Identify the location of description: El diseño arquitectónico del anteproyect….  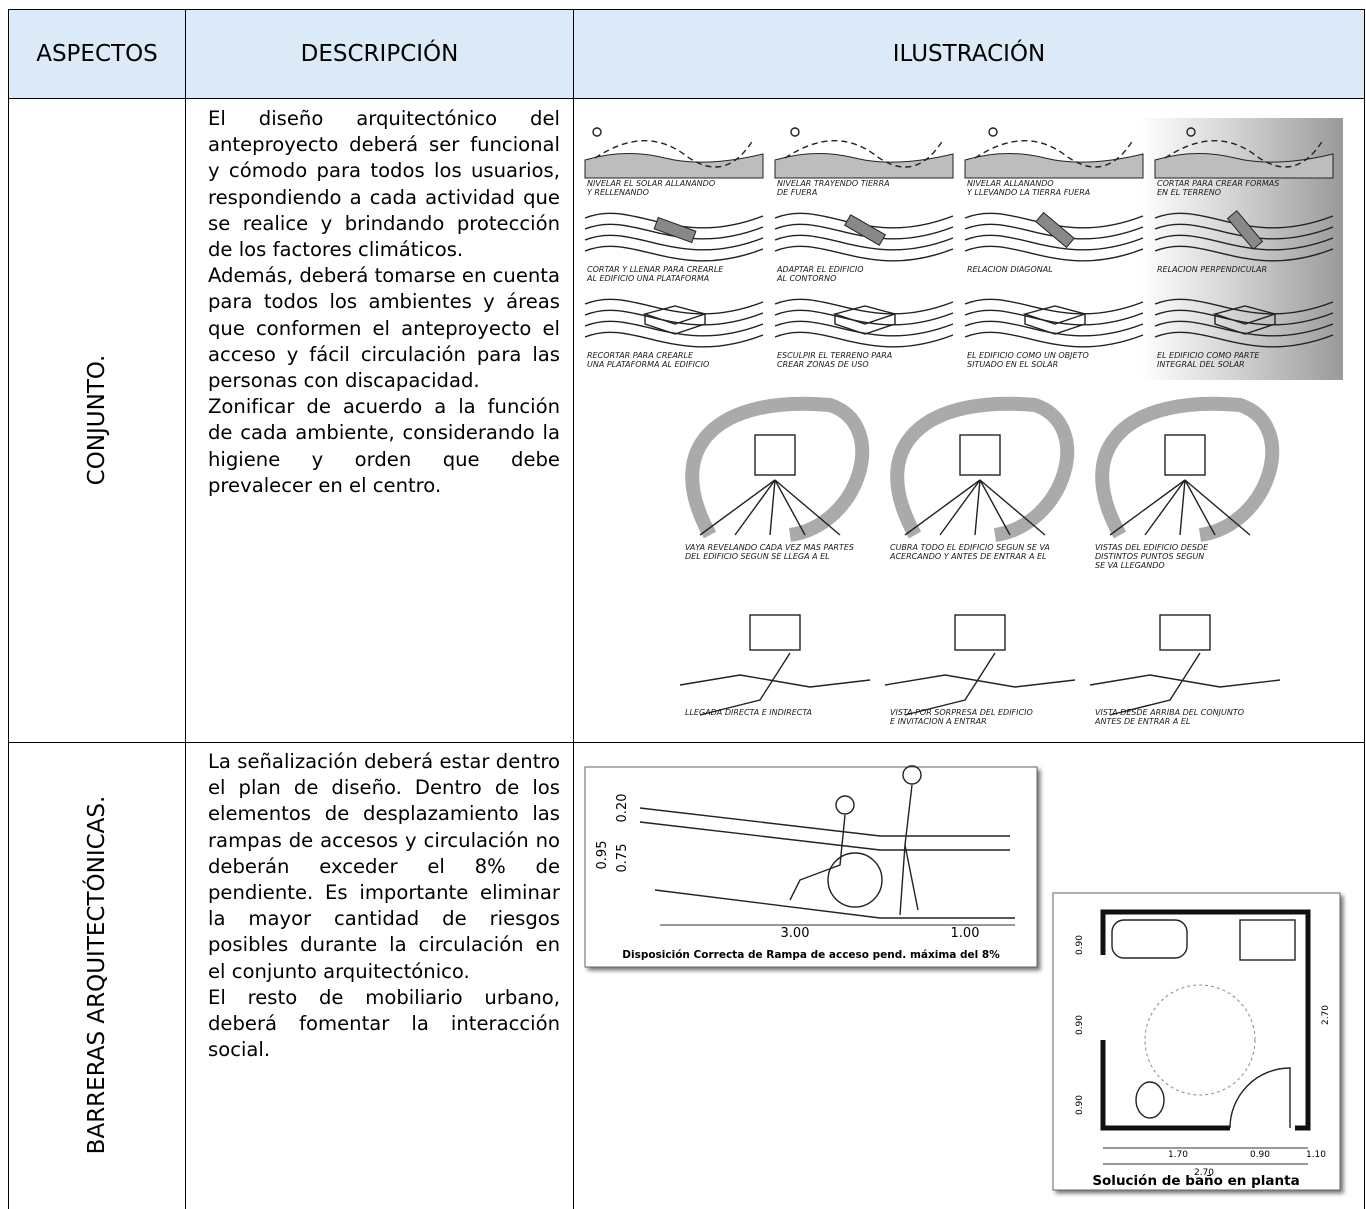
(384, 302).